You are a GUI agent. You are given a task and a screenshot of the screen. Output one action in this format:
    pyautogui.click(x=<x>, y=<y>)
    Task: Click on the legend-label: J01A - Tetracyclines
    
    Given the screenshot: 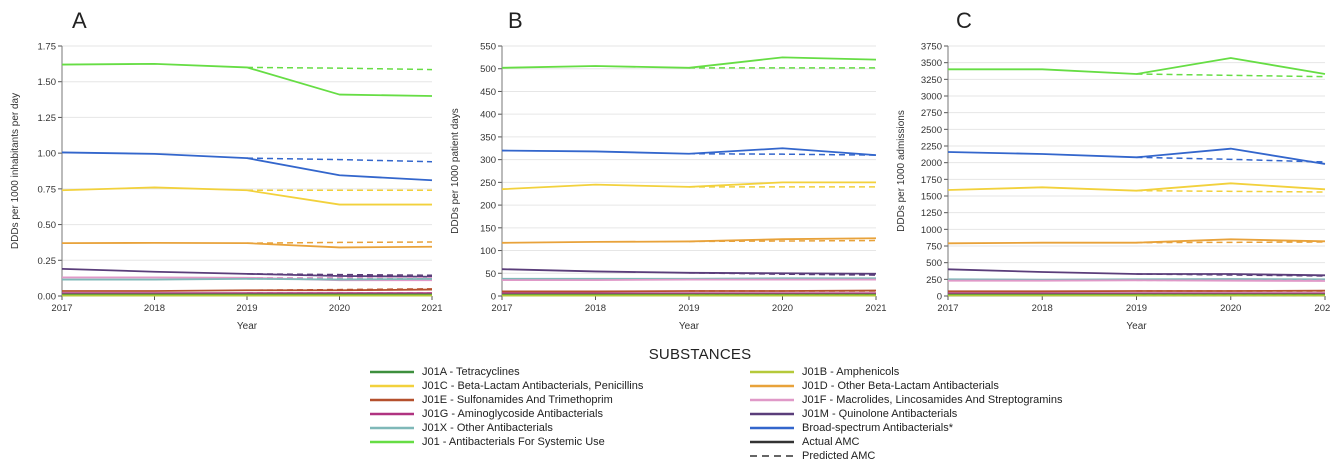 What is the action you would take?
    pyautogui.click(x=471, y=371)
    